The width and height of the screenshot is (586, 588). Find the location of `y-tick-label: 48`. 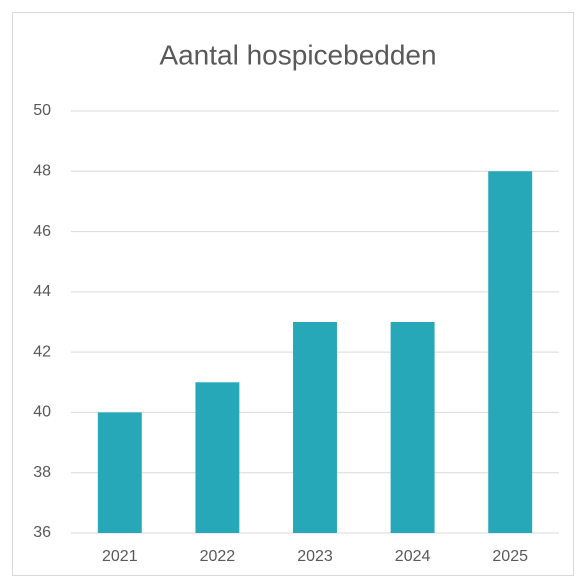

y-tick-label: 48 is located at coordinates (42, 171).